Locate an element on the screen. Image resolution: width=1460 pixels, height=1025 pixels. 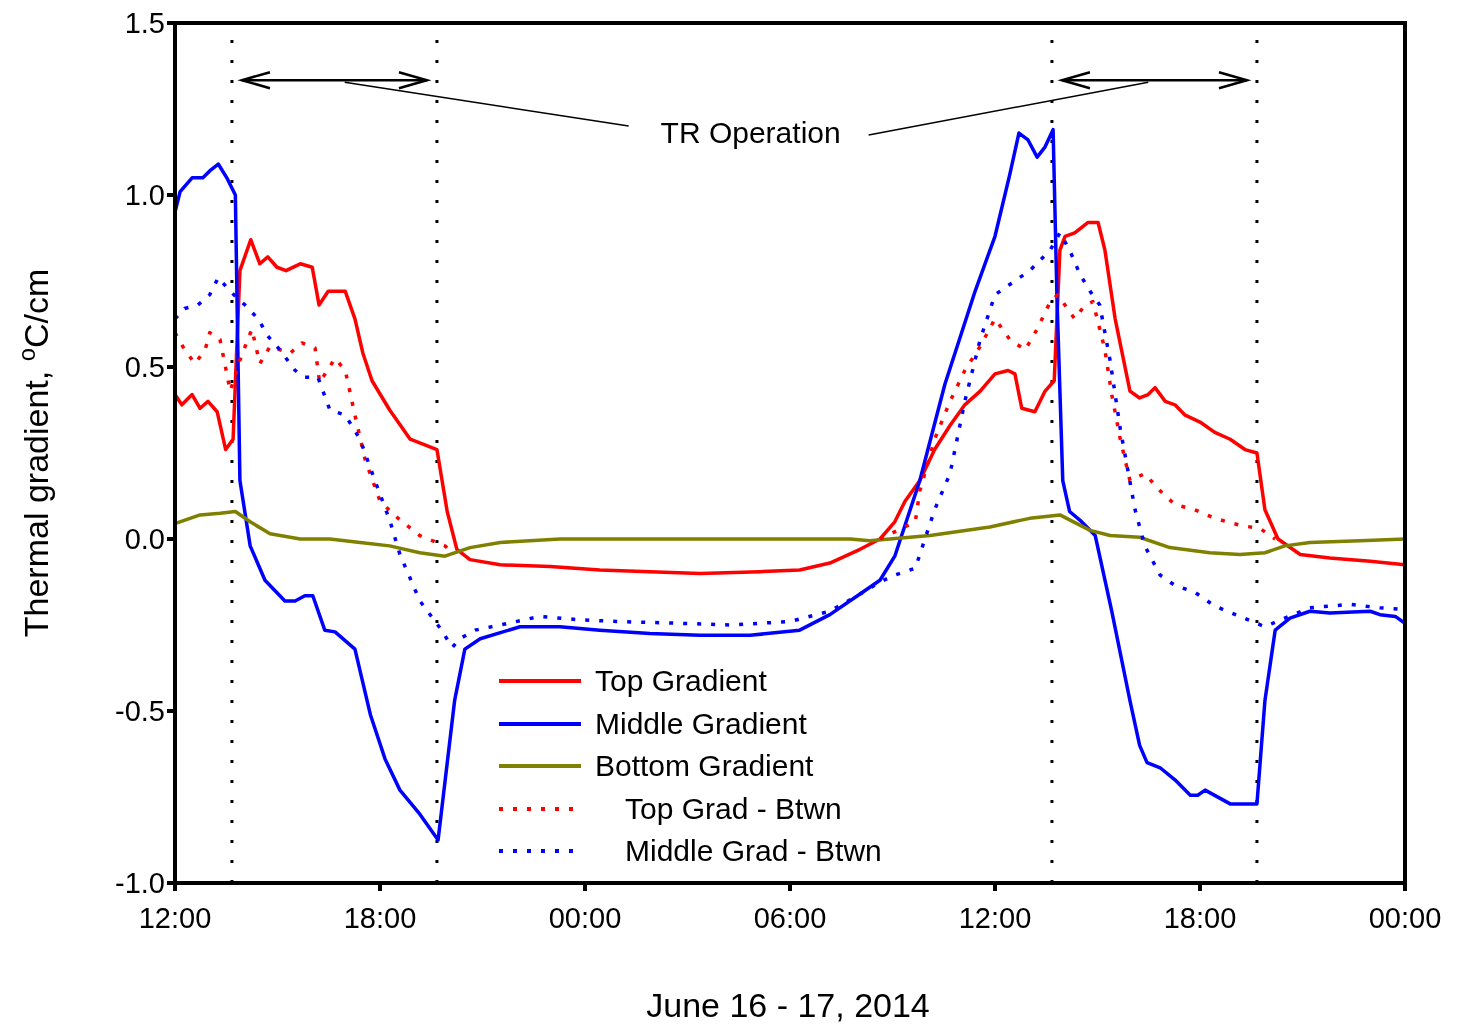
y-tick-label: -0.5 is located at coordinates (140, 711).